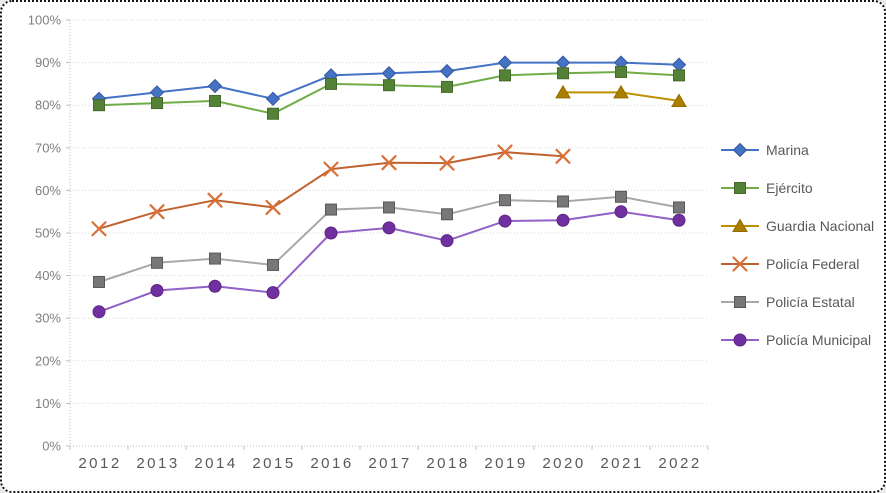  What do you see at coordinates (48, 105) in the screenshot?
I see `y-tick-label: 80%` at bounding box center [48, 105].